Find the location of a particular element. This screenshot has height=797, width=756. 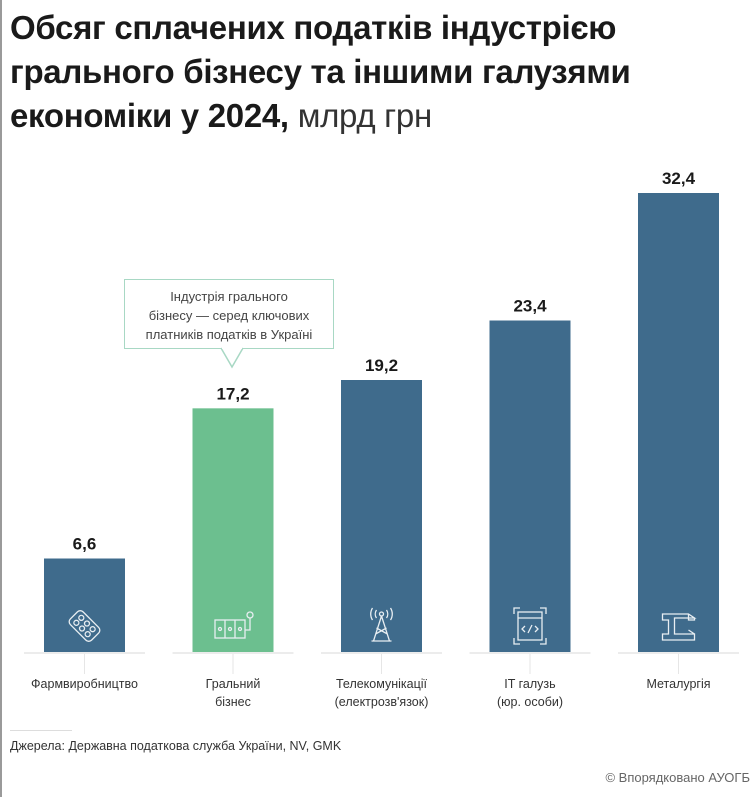

code-window-icon is located at coordinates (530, 626).